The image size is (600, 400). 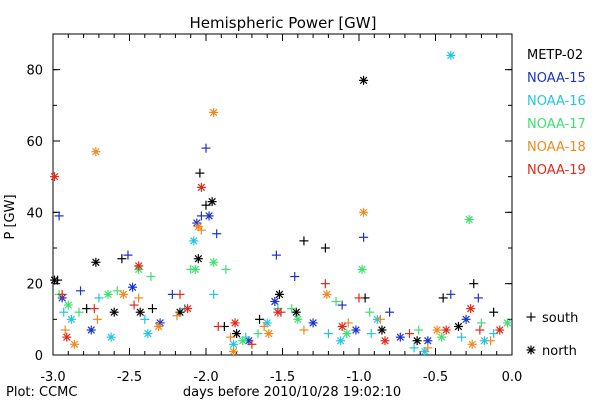 What do you see at coordinates (559, 351) in the screenshot?
I see `symbol-key-label: north` at bounding box center [559, 351].